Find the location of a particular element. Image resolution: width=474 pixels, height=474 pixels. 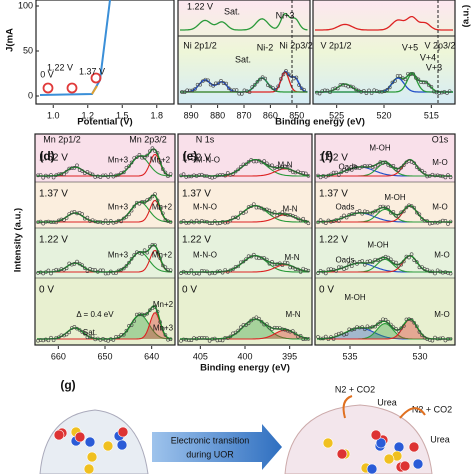

panel-tag: (f) is located at coordinates (327, 156).